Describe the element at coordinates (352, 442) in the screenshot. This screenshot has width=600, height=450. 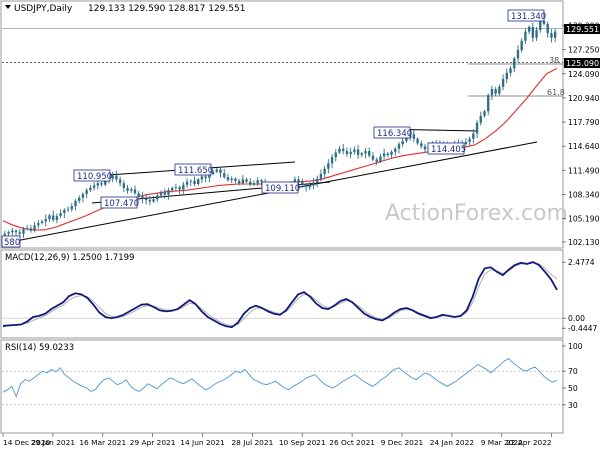
I see `time-tick-label: 26 Oct 2021` at that location.